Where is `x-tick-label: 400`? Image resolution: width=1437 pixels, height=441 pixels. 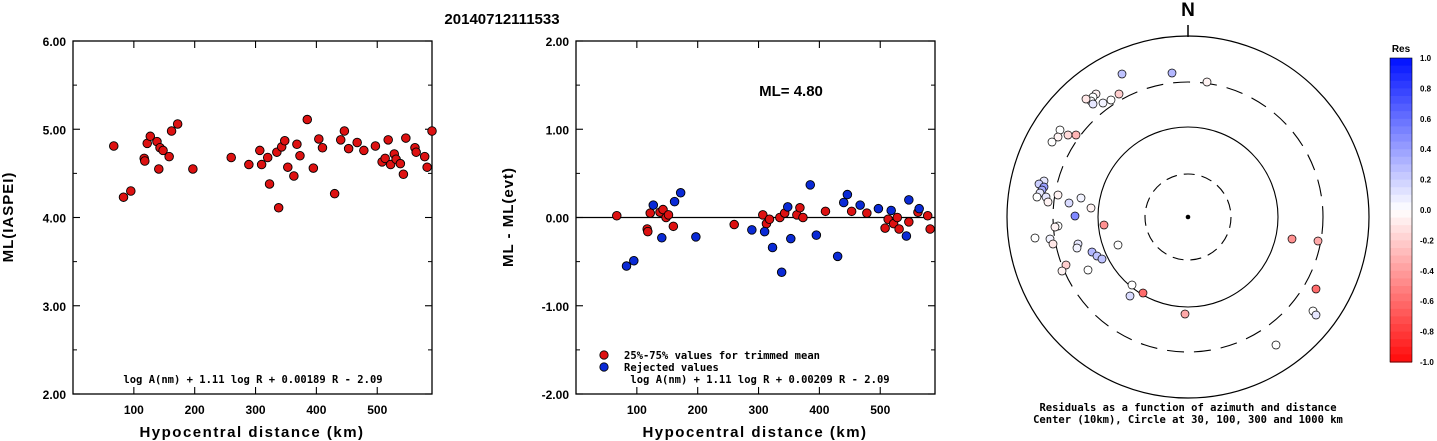
x-tick-label: 400 is located at coordinates (819, 410).